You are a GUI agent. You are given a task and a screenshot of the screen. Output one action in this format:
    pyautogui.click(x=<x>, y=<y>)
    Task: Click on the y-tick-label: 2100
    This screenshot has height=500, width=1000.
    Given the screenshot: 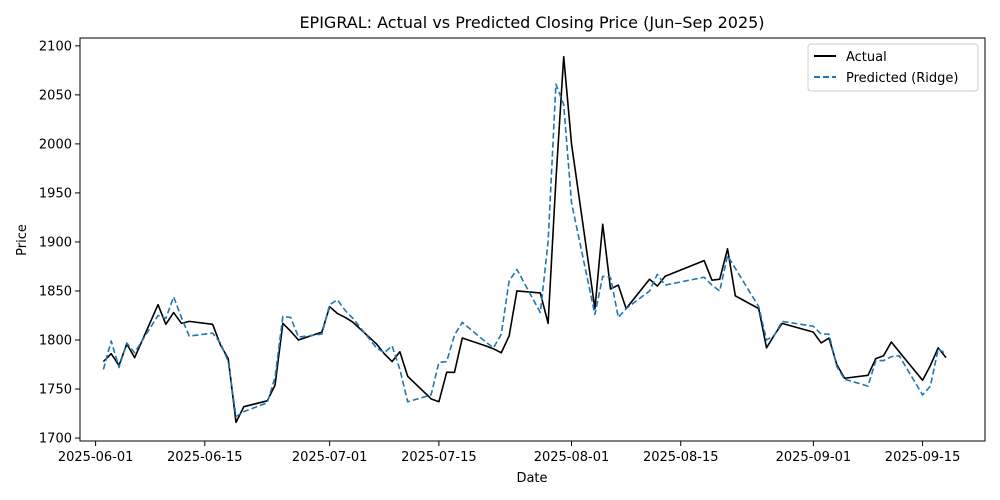 What is the action you would take?
    pyautogui.click(x=55, y=46)
    